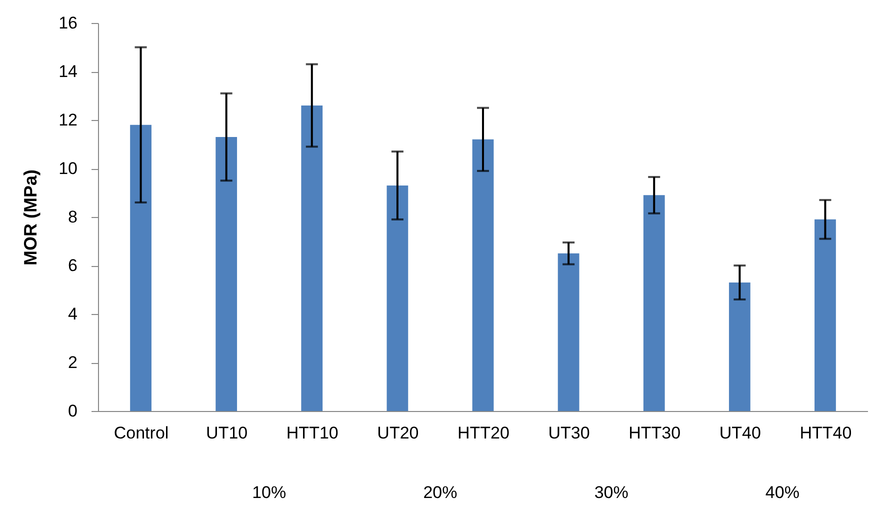  I want to click on y-tick-label: 8, so click(73, 217).